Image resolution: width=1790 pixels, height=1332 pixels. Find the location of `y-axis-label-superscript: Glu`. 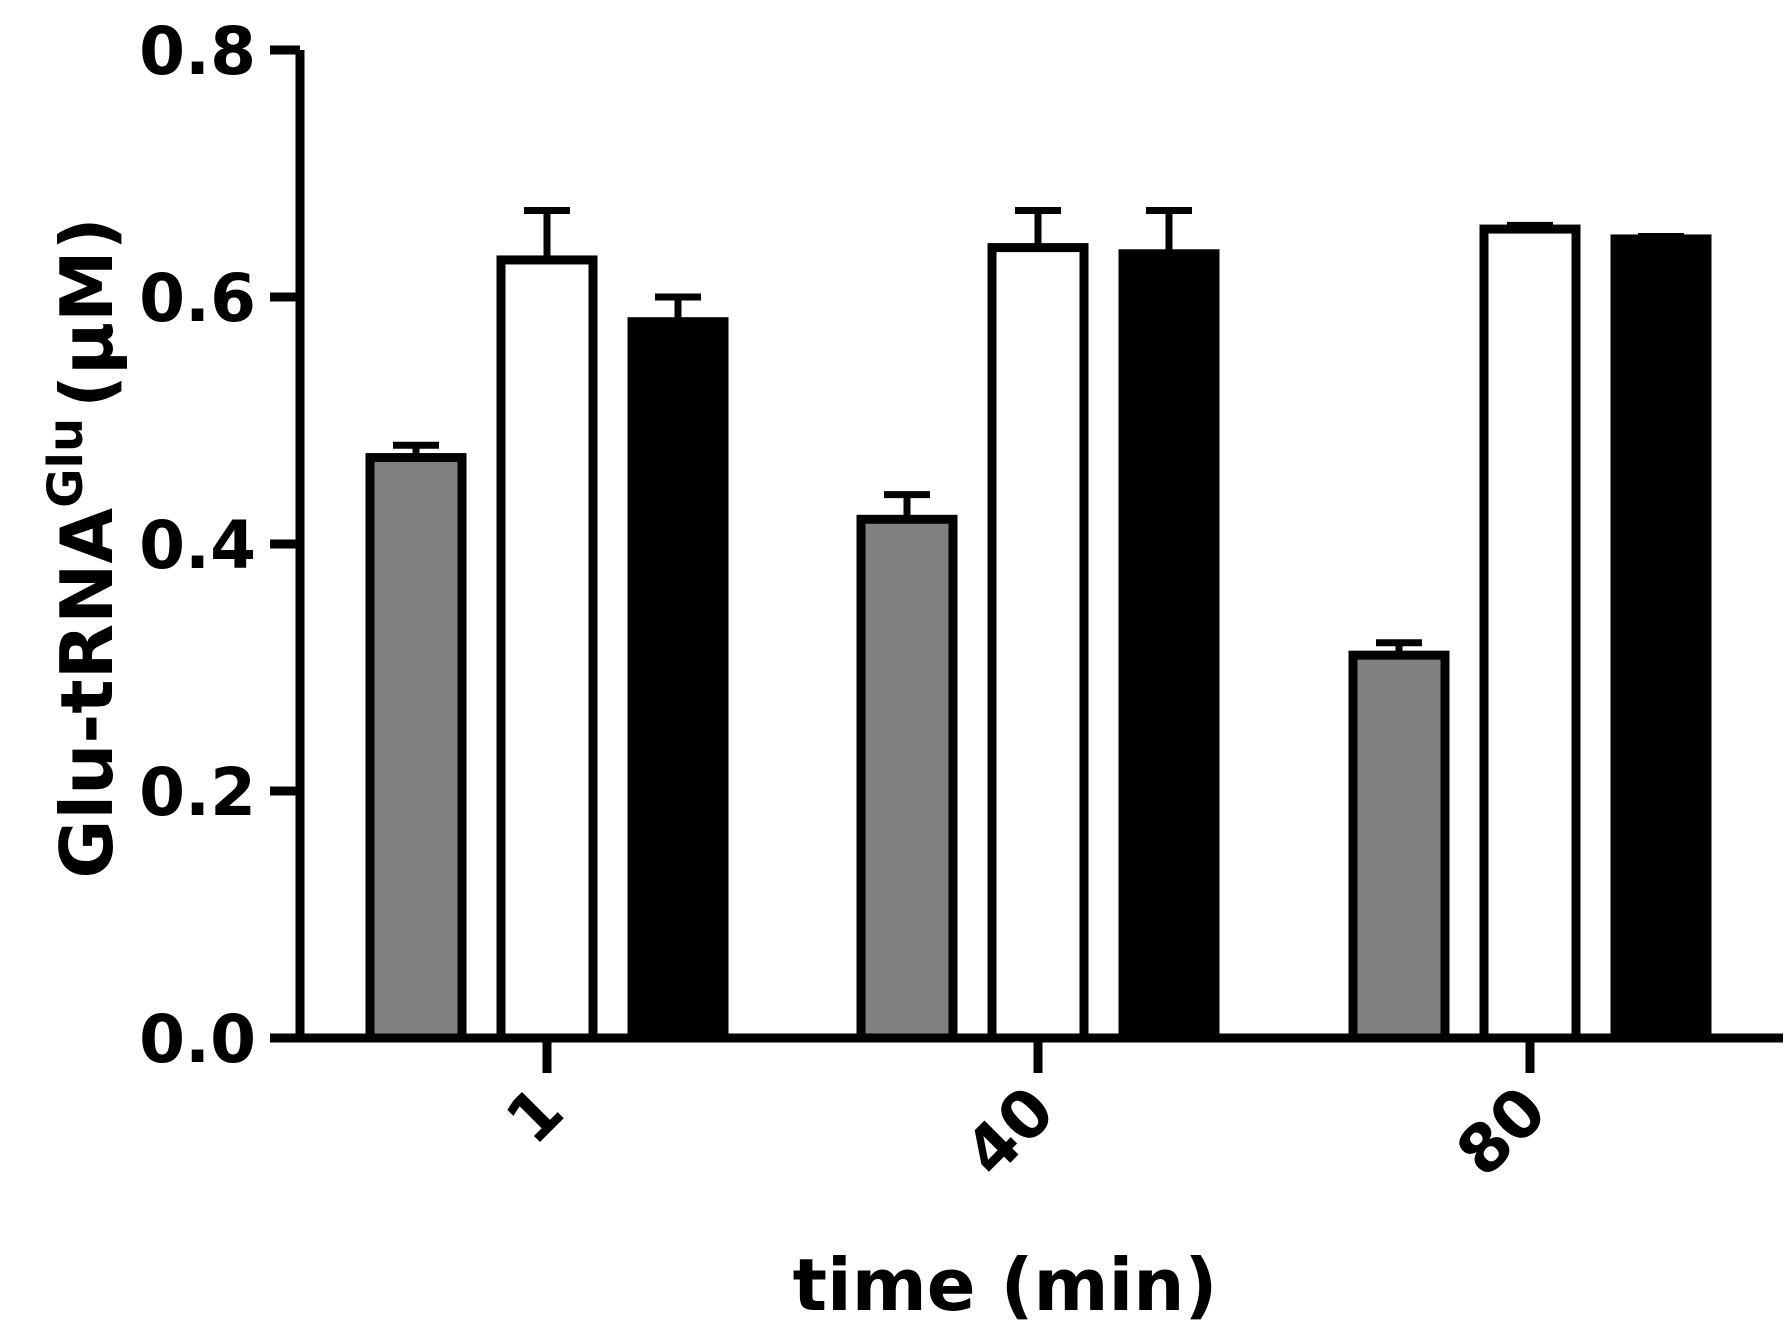

y-axis-label-superscript: Glu is located at coordinates (66, 463).